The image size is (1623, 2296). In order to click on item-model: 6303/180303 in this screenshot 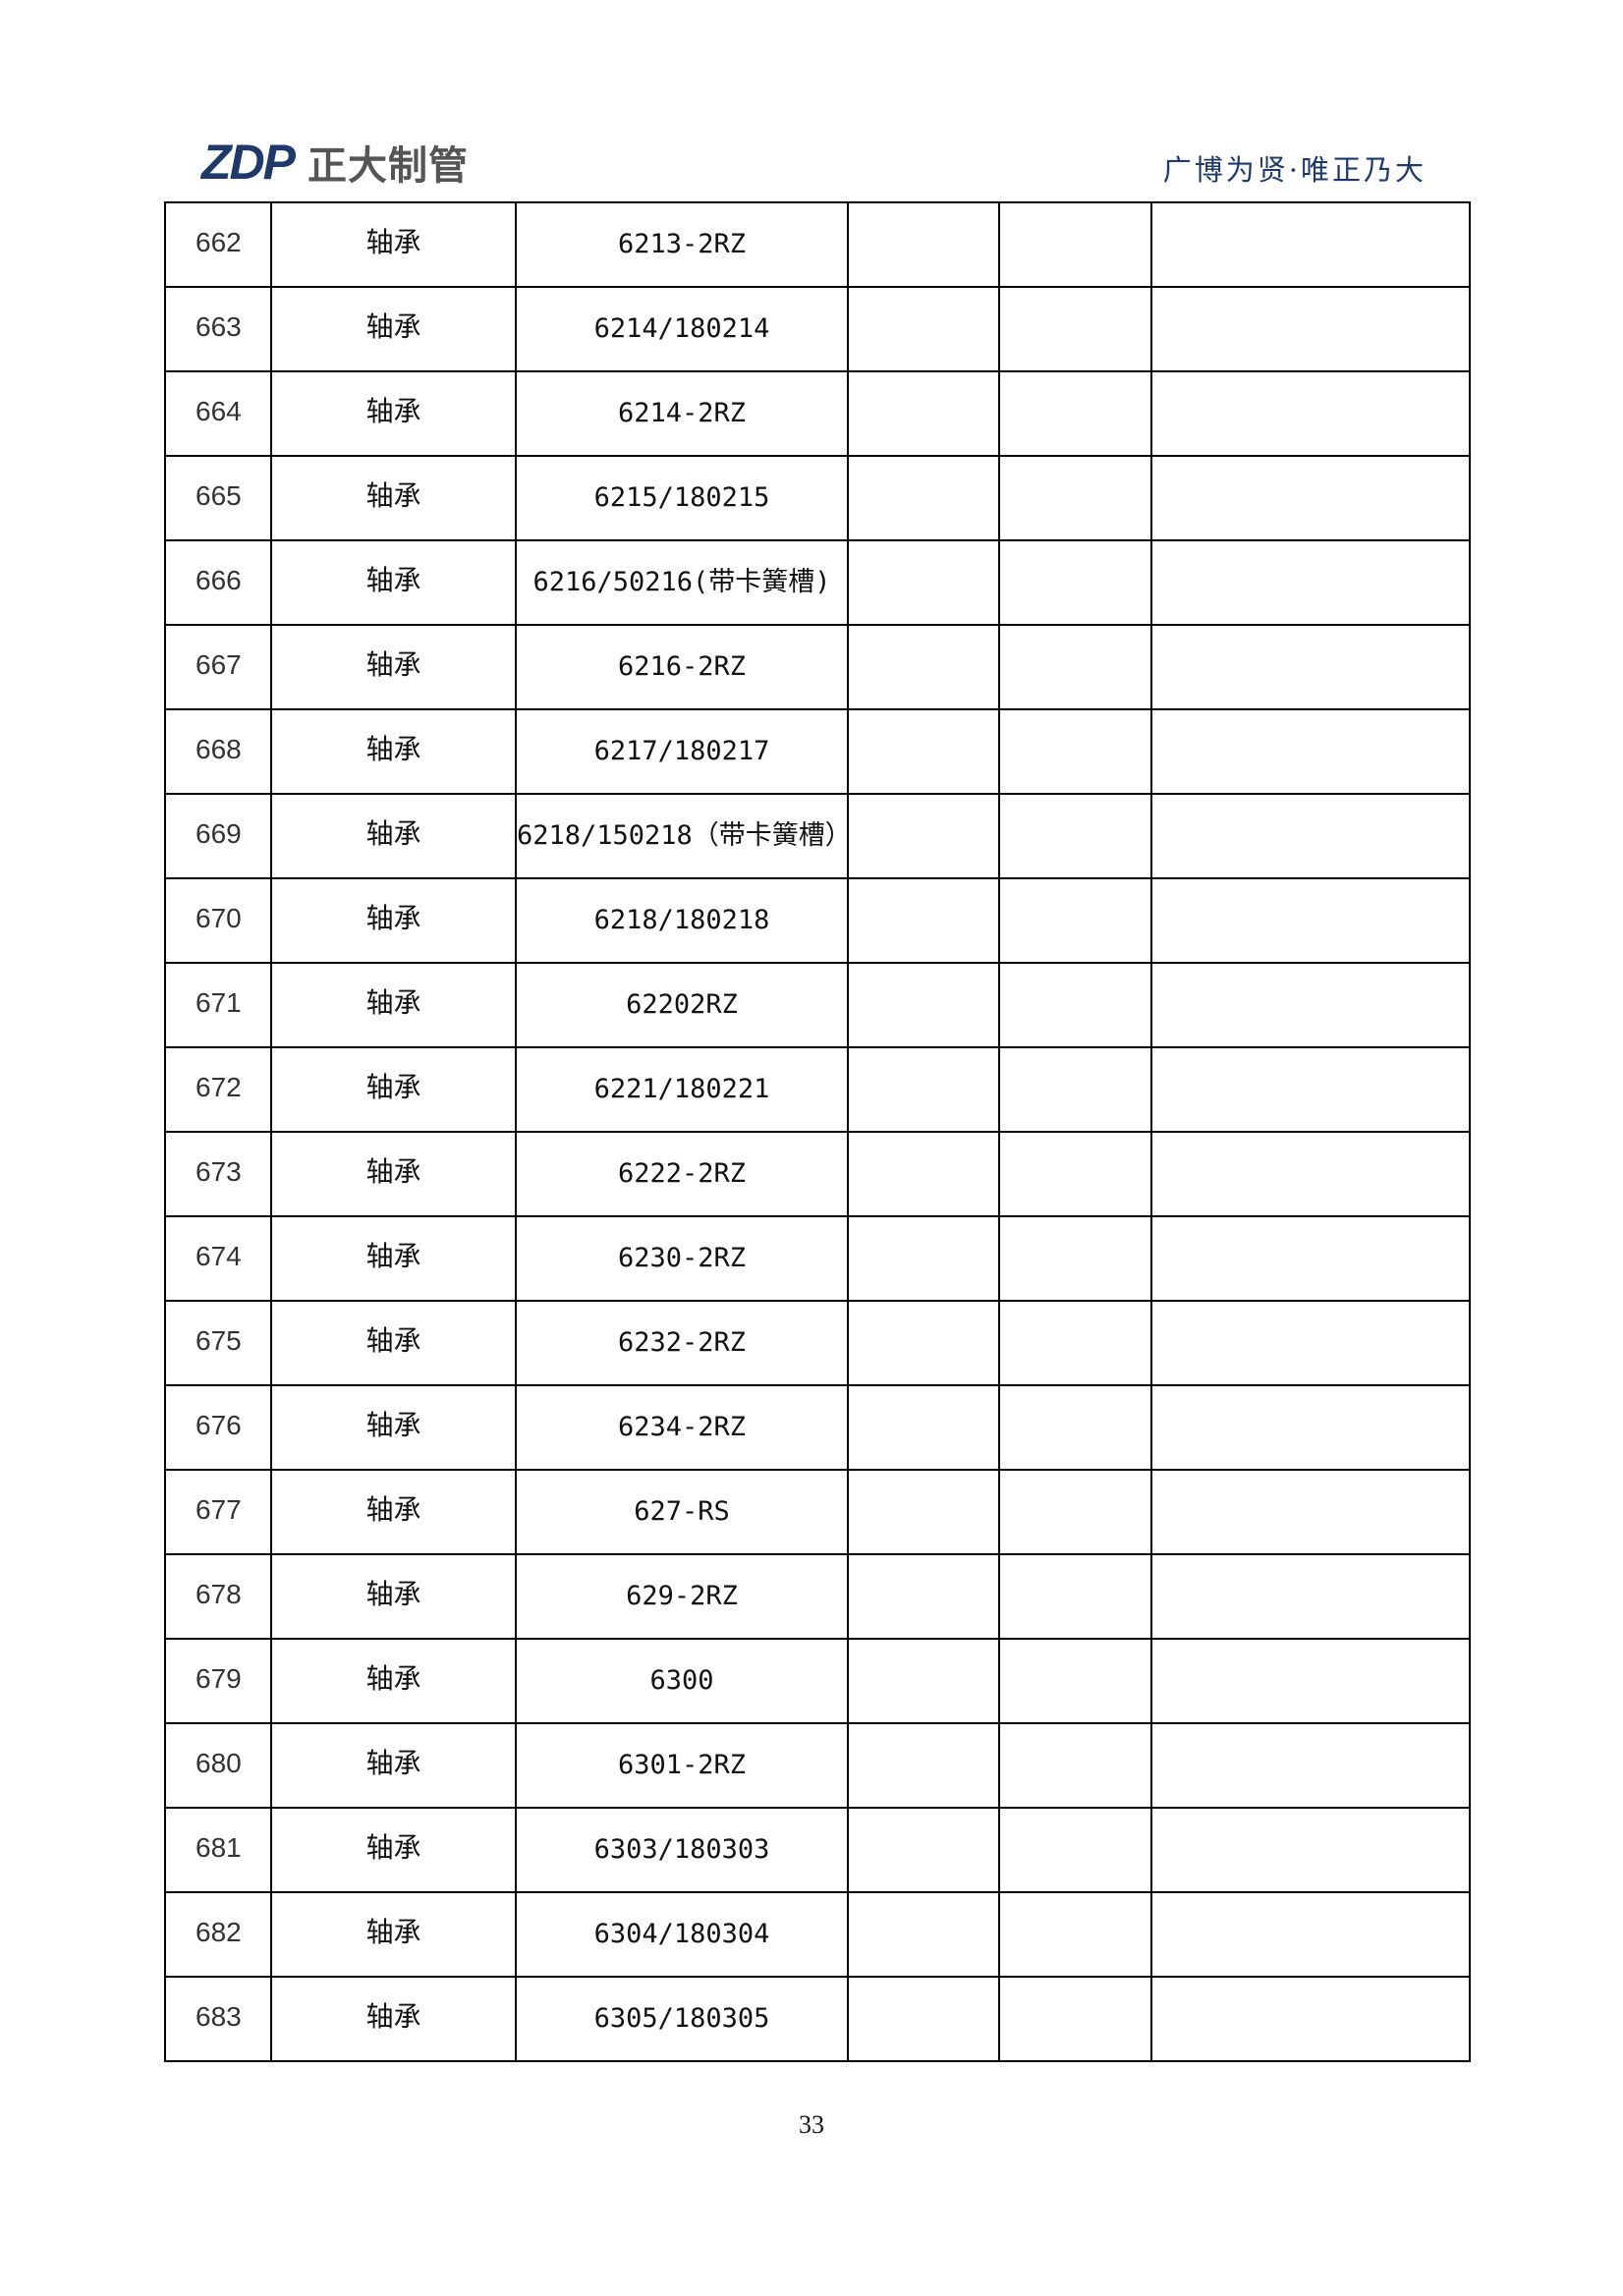, I will do `click(682, 1849)`.